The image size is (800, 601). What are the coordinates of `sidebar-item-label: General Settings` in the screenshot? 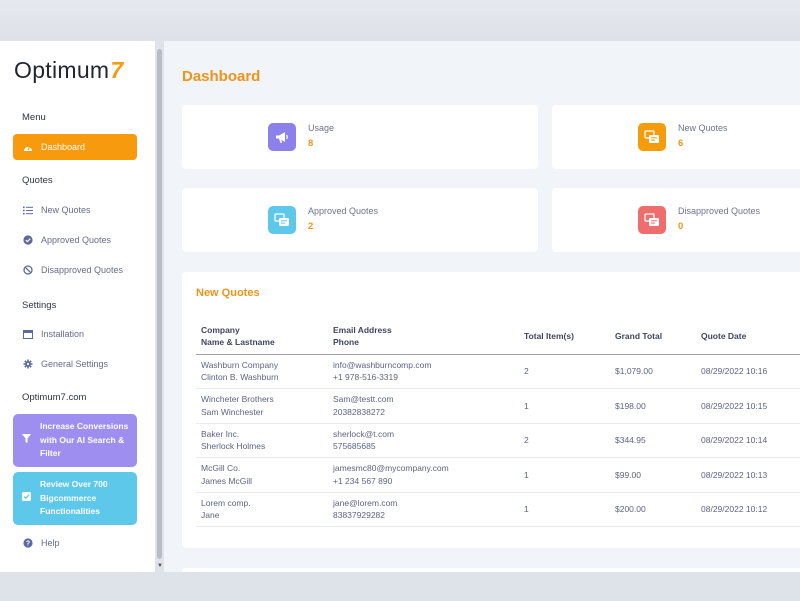 It's located at (75, 364).